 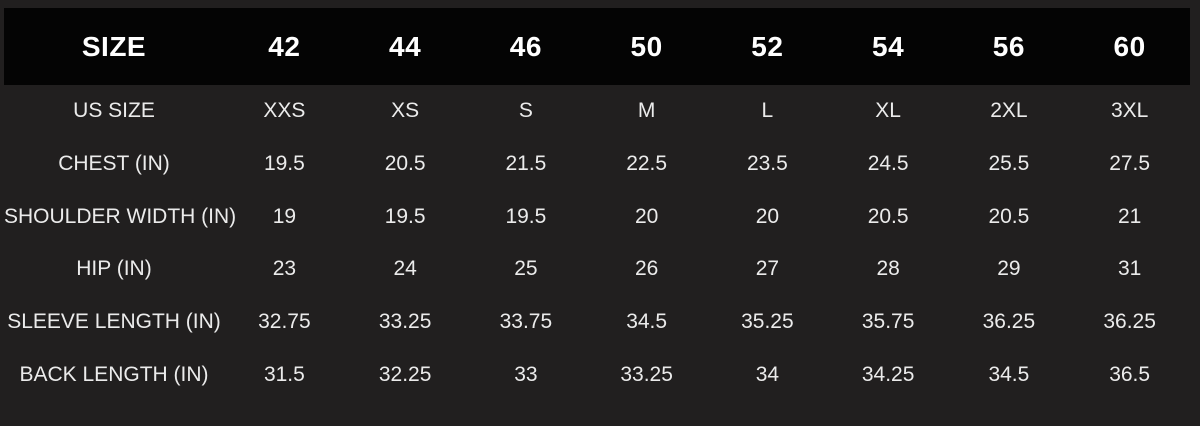 I want to click on cell-value: 19, so click(x=284, y=216).